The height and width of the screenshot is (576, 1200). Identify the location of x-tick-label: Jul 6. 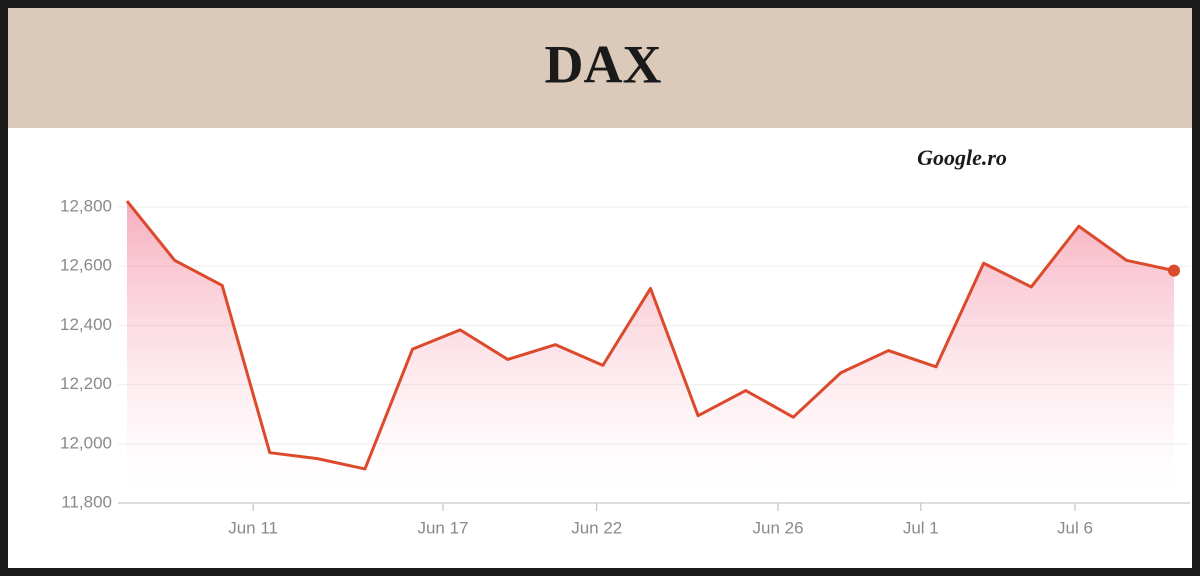
(1075, 527).